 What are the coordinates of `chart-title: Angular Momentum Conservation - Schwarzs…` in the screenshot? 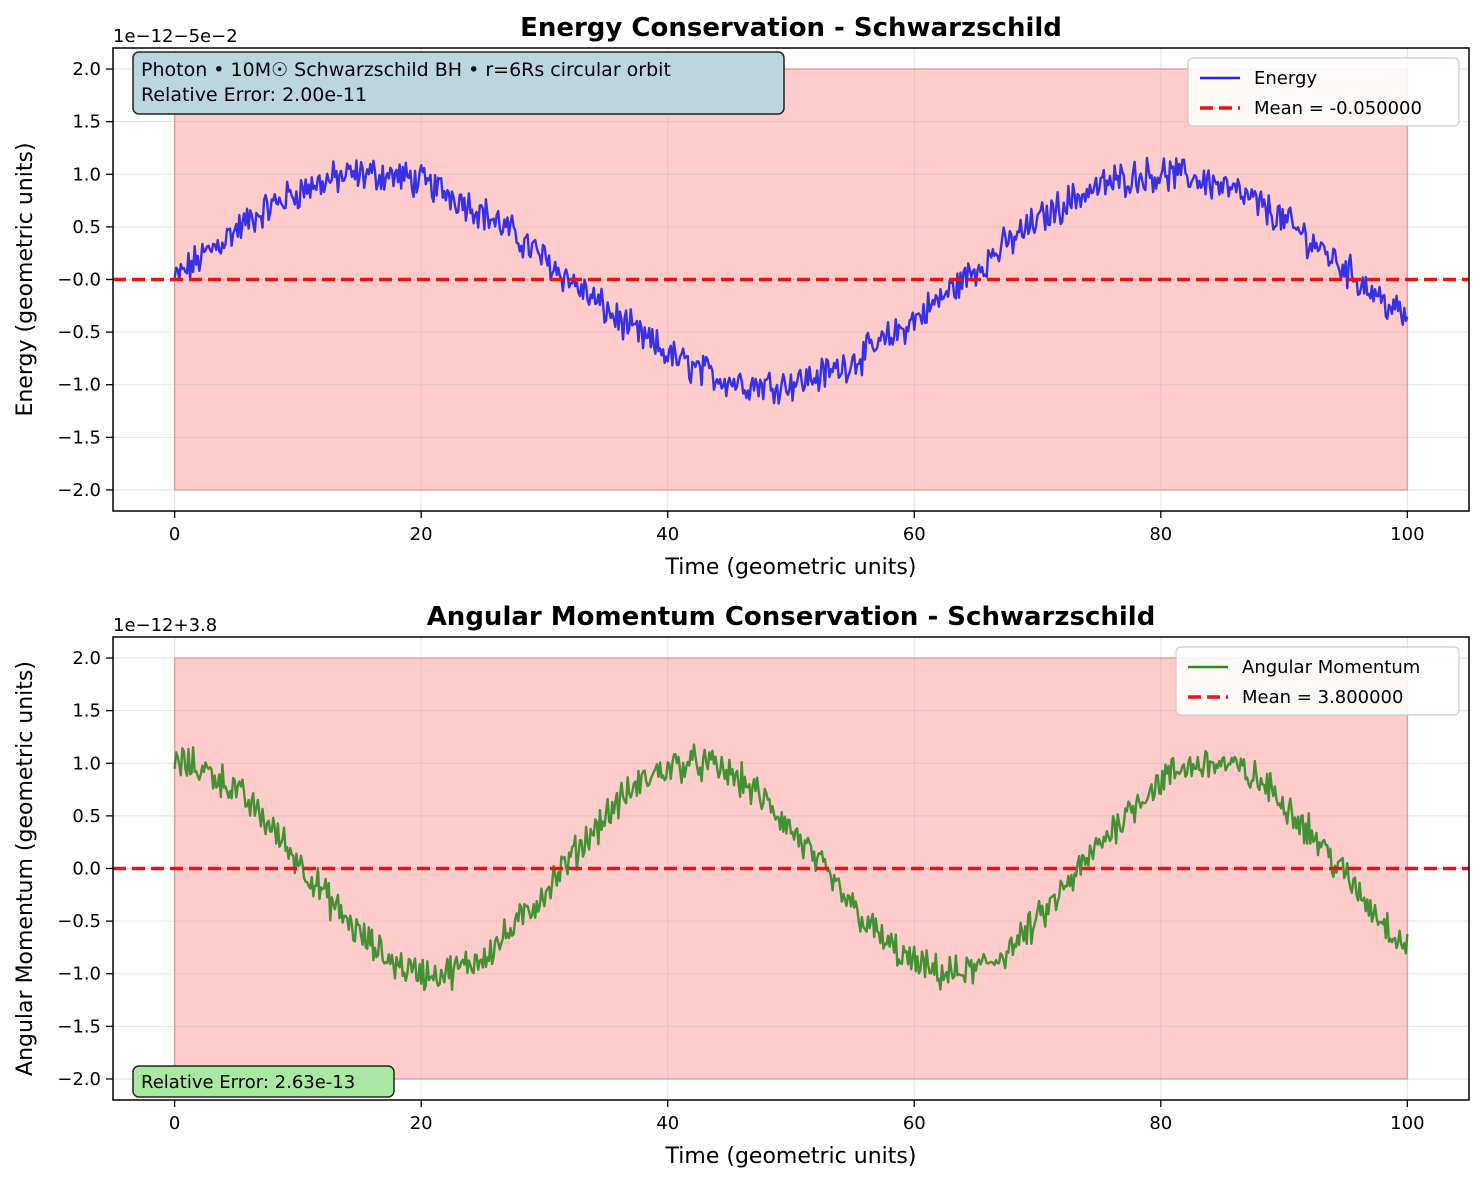 It's located at (791, 617).